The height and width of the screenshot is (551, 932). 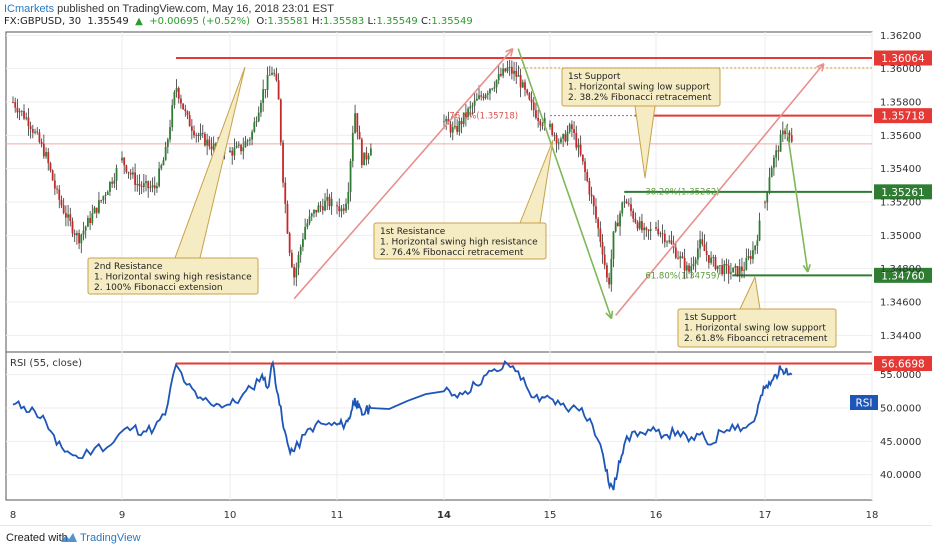 I want to click on fib-extension-arrow-1-head, so click(x=509, y=50).